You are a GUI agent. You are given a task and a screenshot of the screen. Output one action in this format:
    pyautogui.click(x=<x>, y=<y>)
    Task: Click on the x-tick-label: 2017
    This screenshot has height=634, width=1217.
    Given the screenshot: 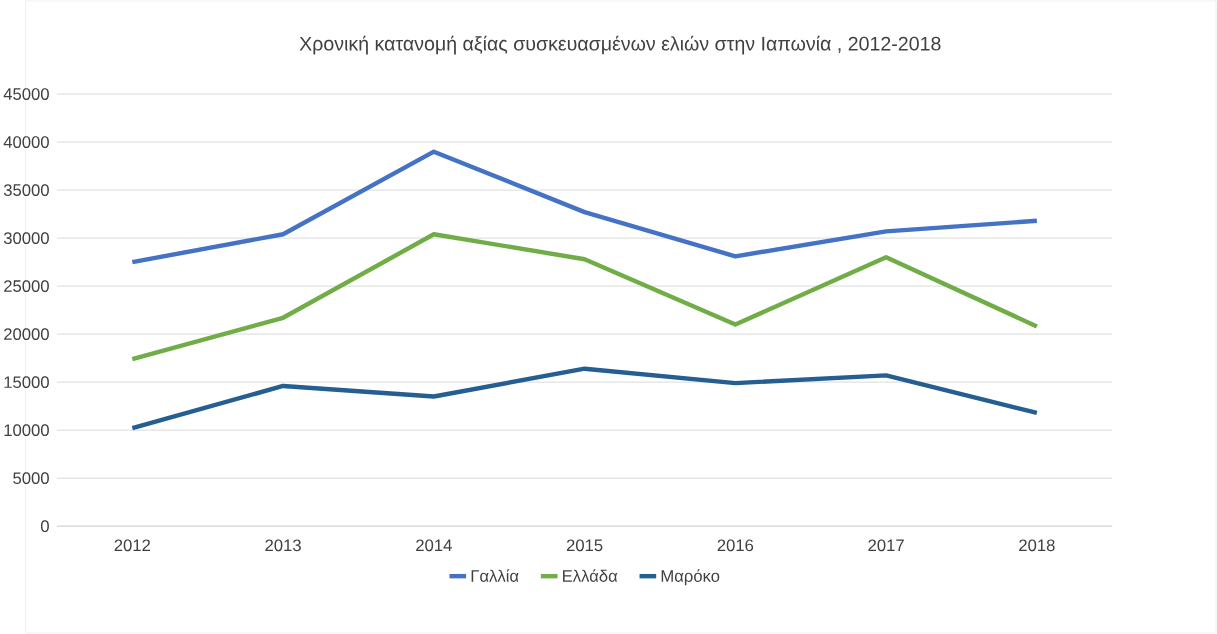 What is the action you would take?
    pyautogui.click(x=886, y=545)
    